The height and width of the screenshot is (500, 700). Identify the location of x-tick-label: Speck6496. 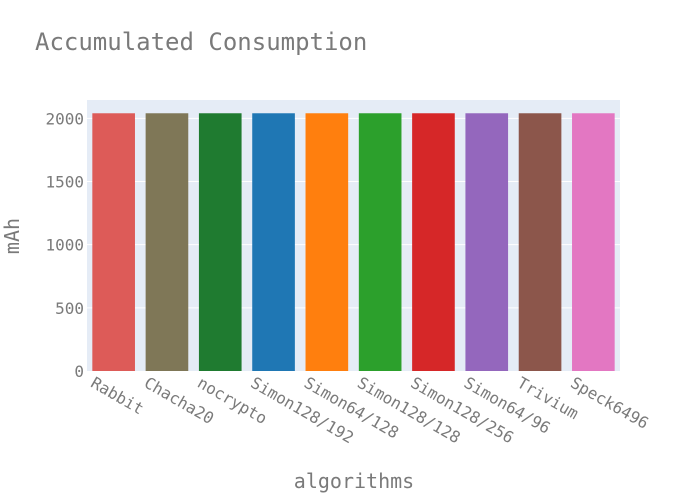
(609, 403).